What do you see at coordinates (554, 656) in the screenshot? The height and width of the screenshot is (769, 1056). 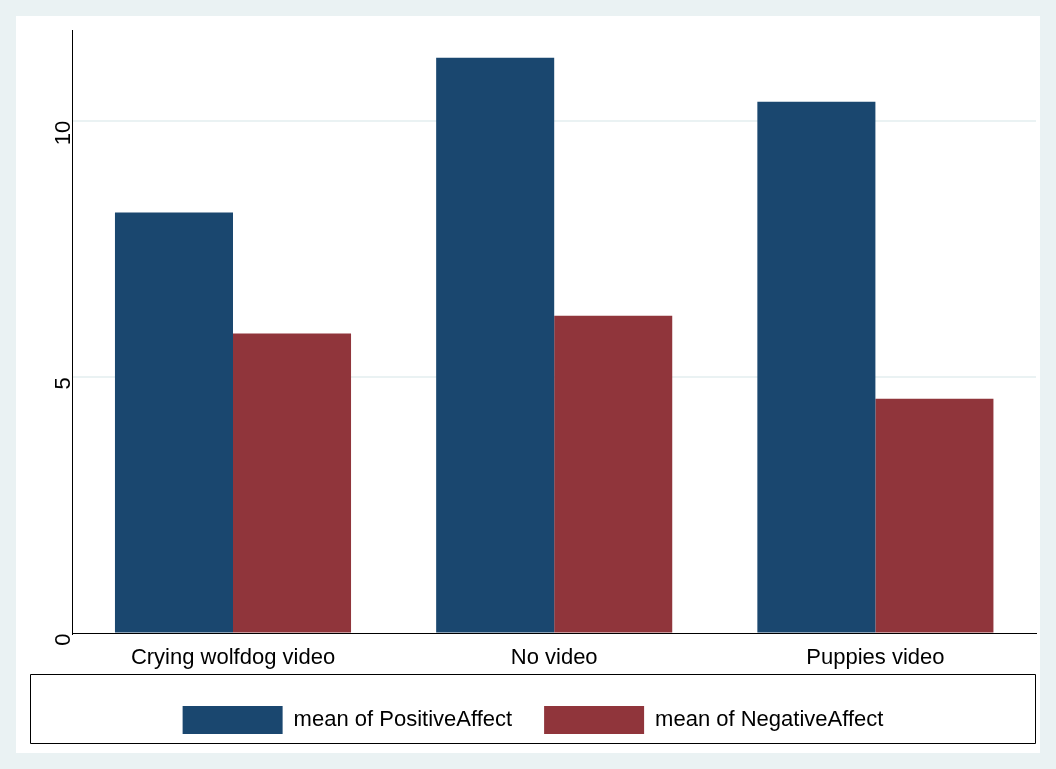 I see `x-tick-label: No video` at bounding box center [554, 656].